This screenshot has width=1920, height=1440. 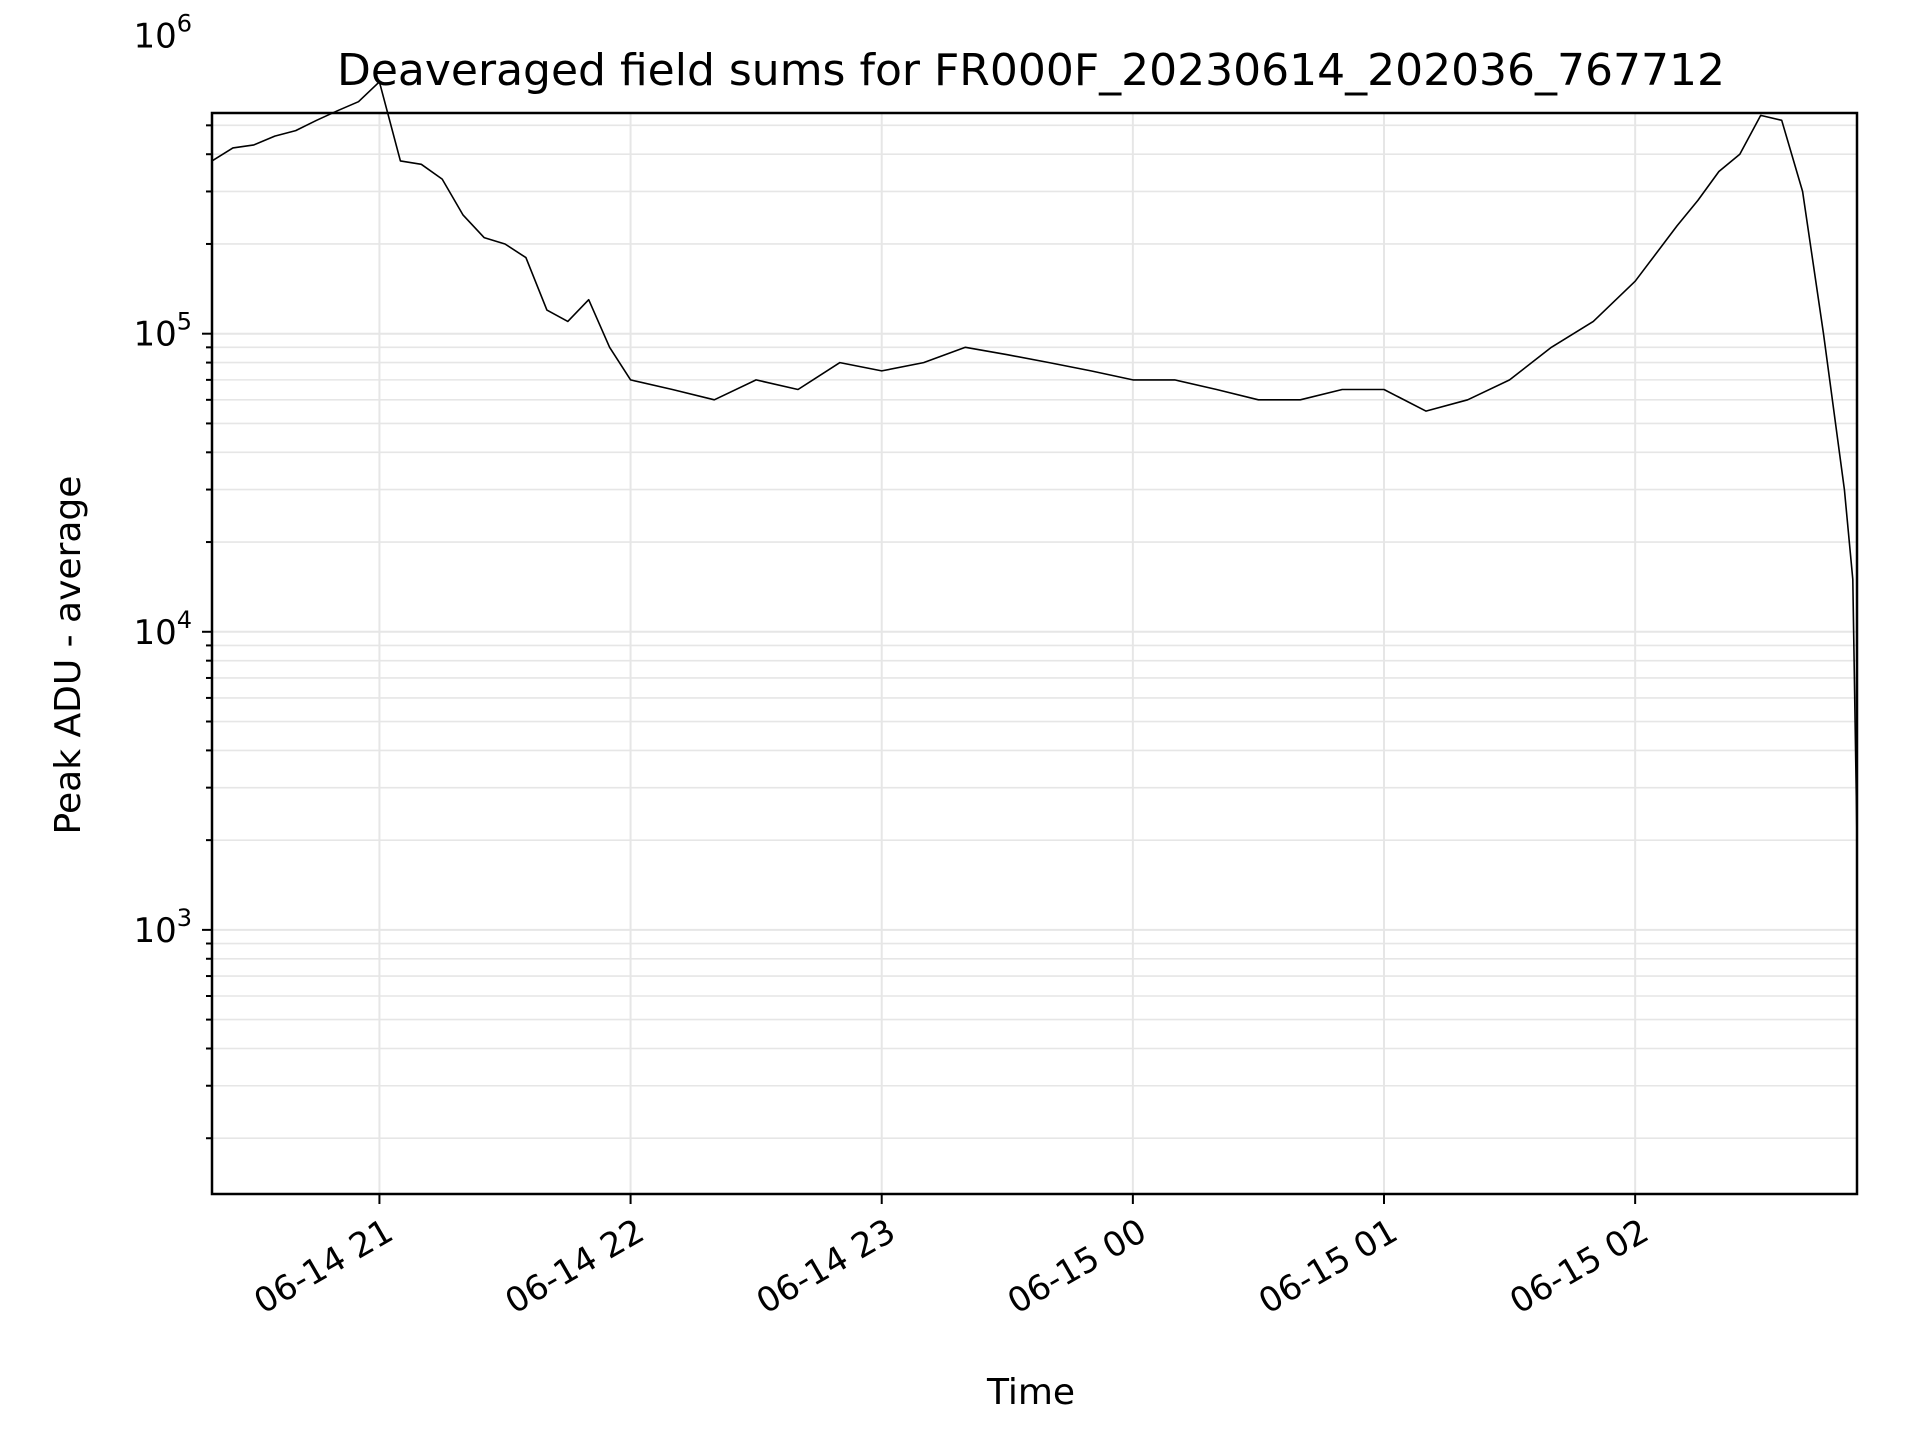 What do you see at coordinates (1077, 1266) in the screenshot?
I see `x-tick-label: 06-15 00` at bounding box center [1077, 1266].